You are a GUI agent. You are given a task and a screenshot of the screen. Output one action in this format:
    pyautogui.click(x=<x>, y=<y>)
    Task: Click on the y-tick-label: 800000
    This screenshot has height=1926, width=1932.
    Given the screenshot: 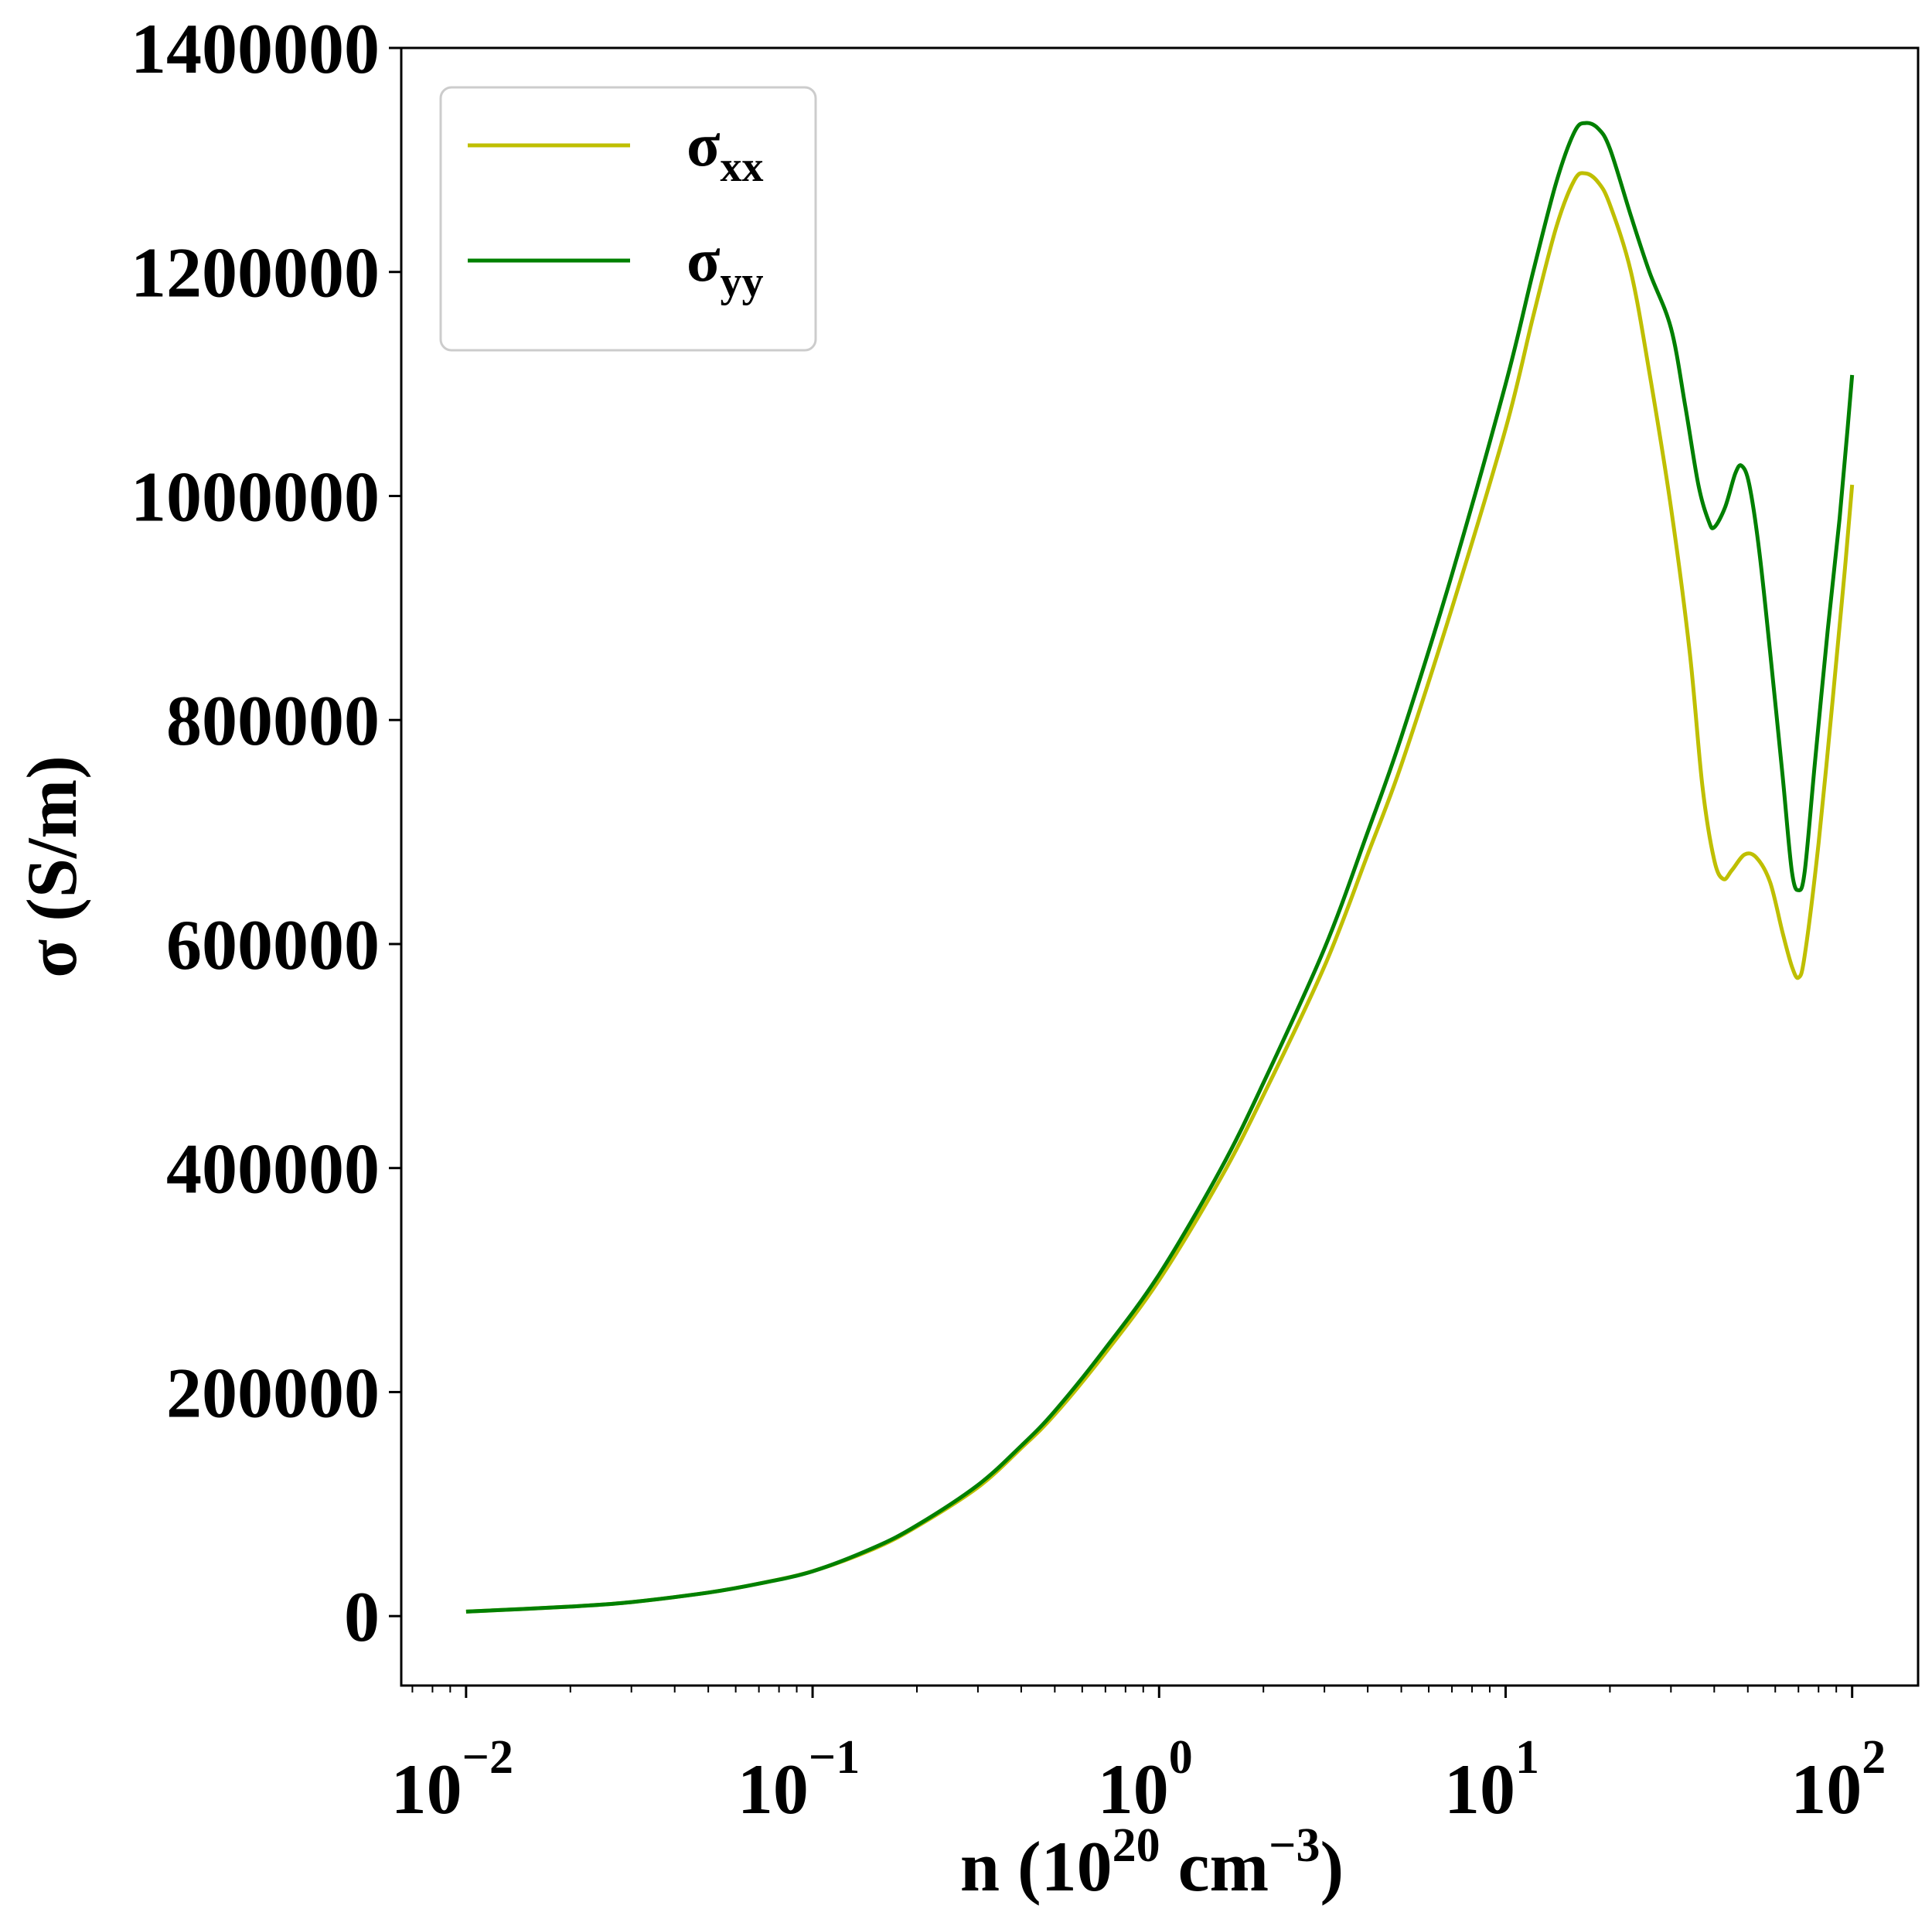 What is the action you would take?
    pyautogui.click(x=273, y=720)
    